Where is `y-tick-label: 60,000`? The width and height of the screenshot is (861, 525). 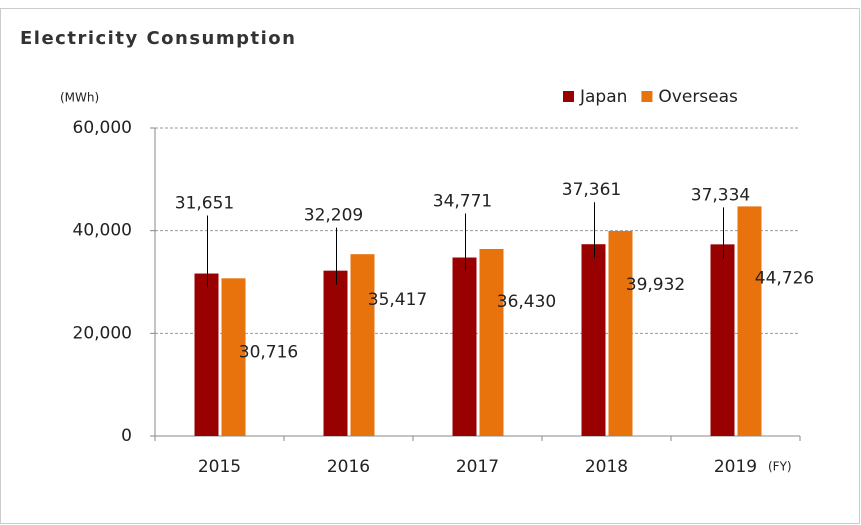
y-tick-label: 60,000 is located at coordinates (102, 128).